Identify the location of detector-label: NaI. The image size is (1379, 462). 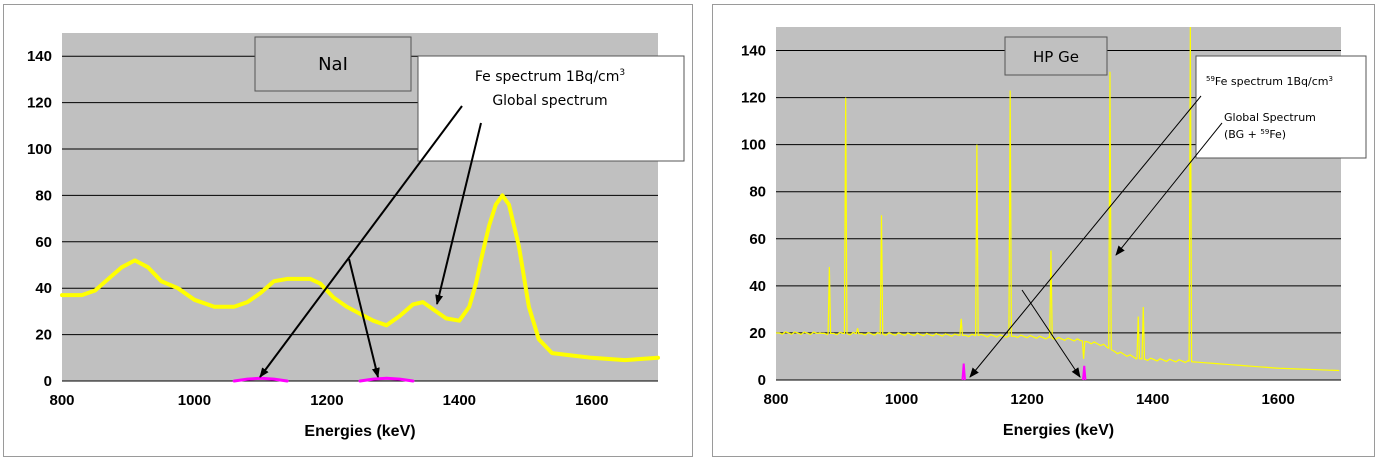
(333, 64).